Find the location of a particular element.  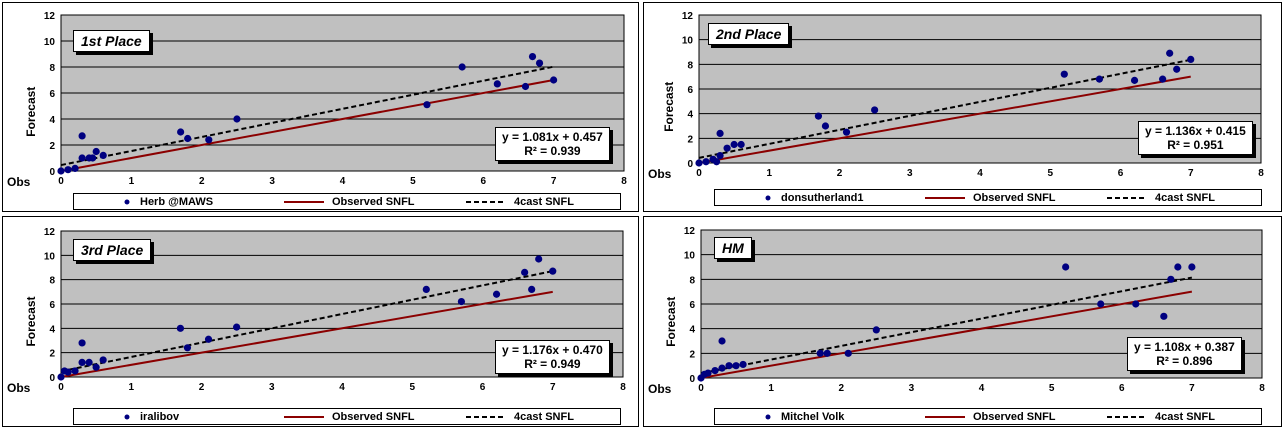

legend-item: iralibov is located at coordinates (150, 416).